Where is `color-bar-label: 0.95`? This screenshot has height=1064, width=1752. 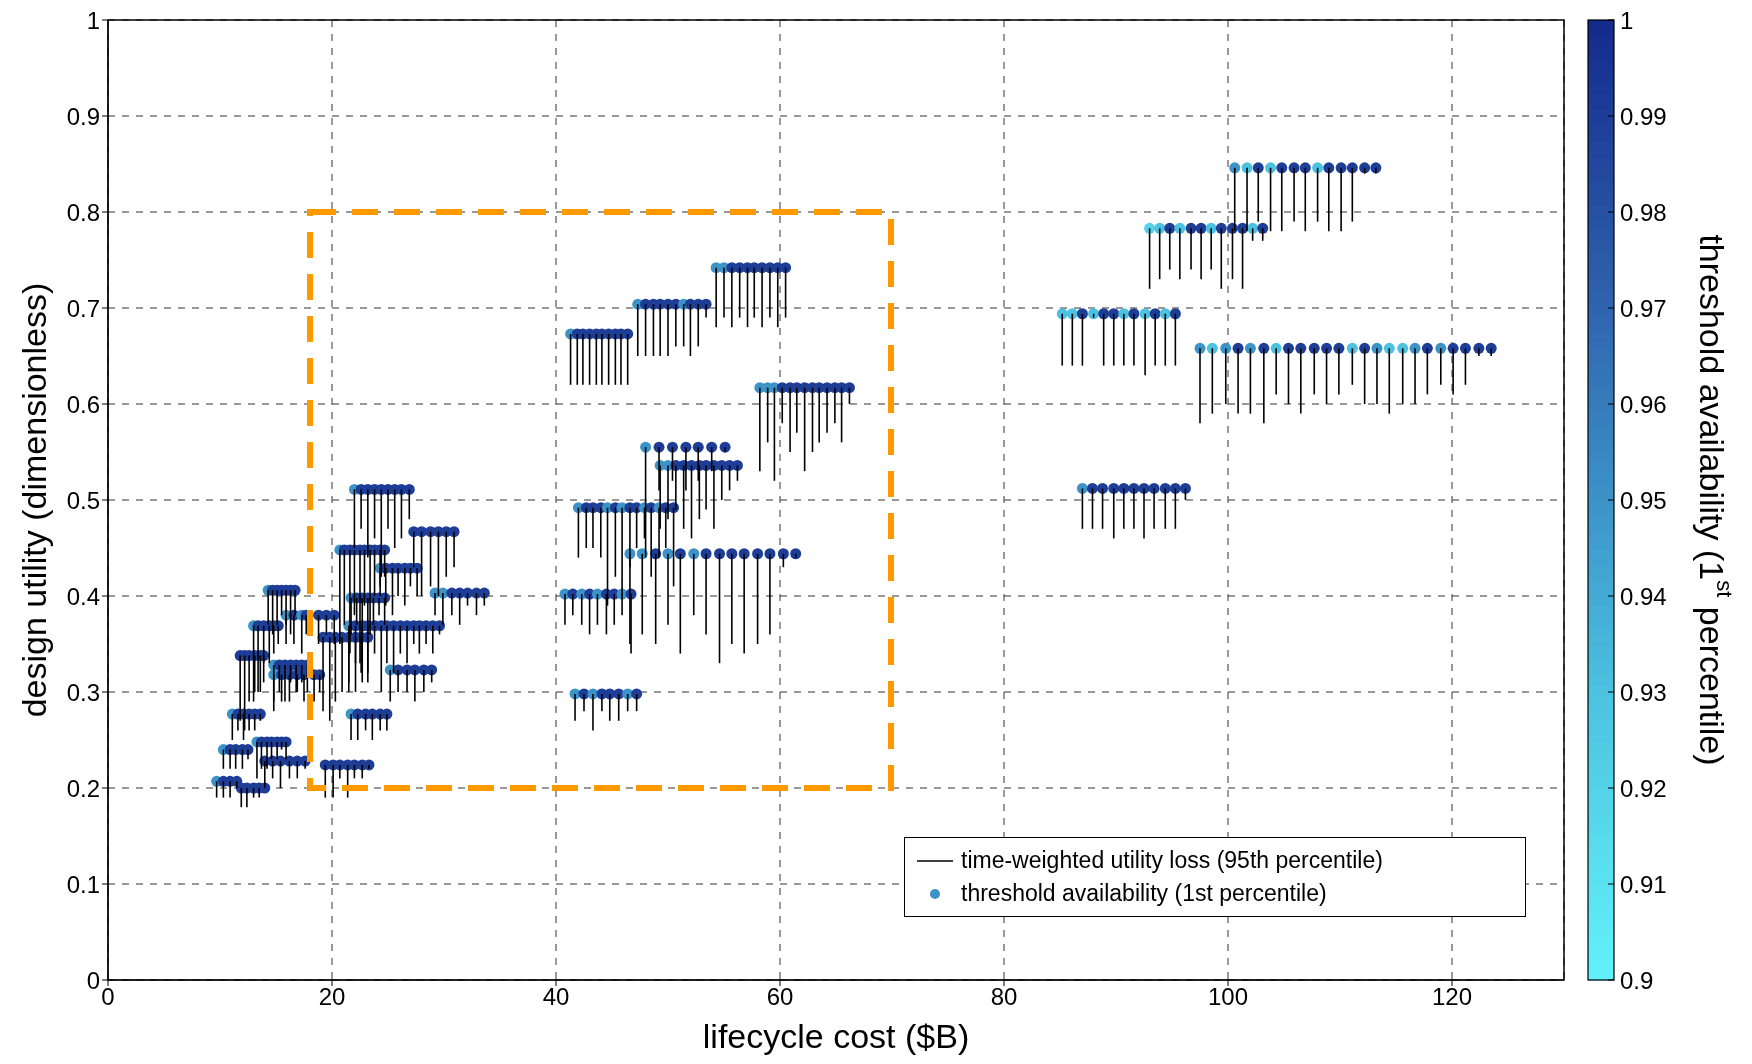
color-bar-label: 0.95 is located at coordinates (1643, 500).